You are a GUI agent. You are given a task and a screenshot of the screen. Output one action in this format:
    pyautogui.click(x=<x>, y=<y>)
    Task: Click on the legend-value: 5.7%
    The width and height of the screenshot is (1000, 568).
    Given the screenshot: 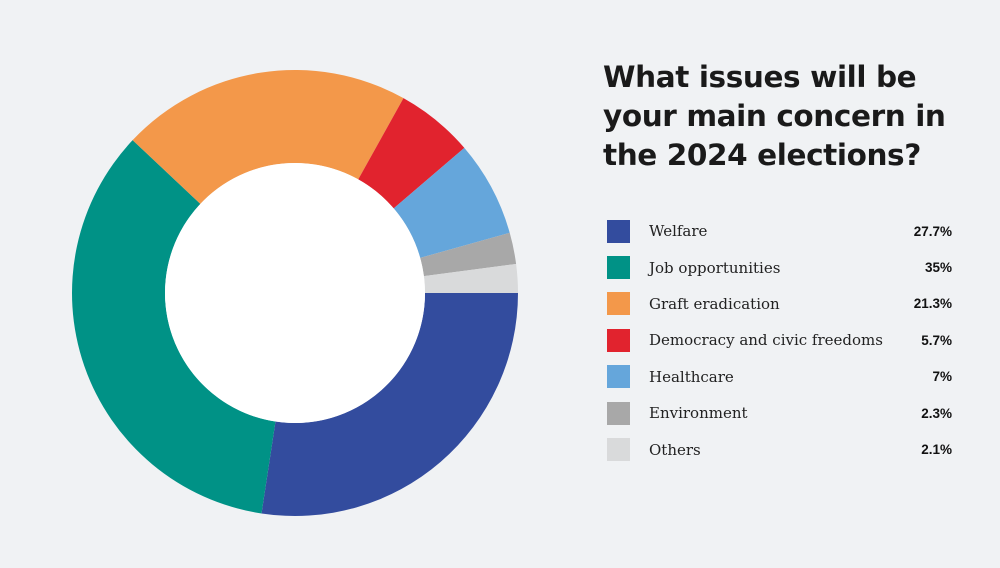 What is the action you would take?
    pyautogui.click(x=936, y=340)
    